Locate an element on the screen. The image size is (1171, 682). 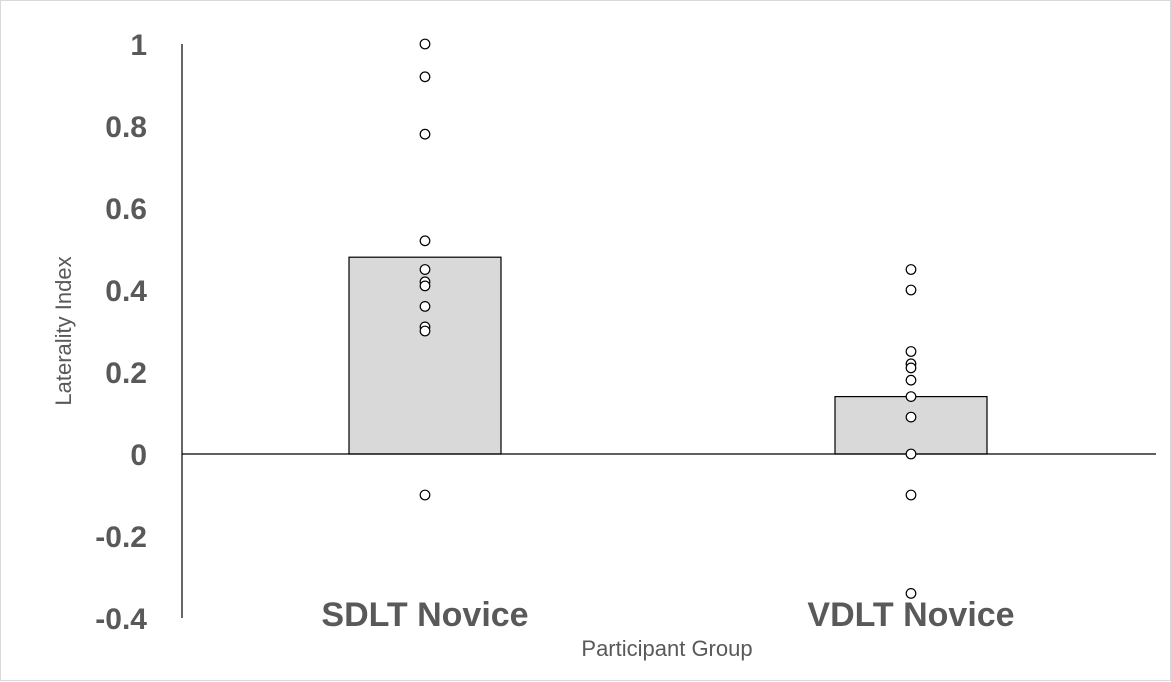
y-tick-labels: 1 0.8 0.6 0.4 0.2 0 -0.2 -0.4 is located at coordinates (121, 332).